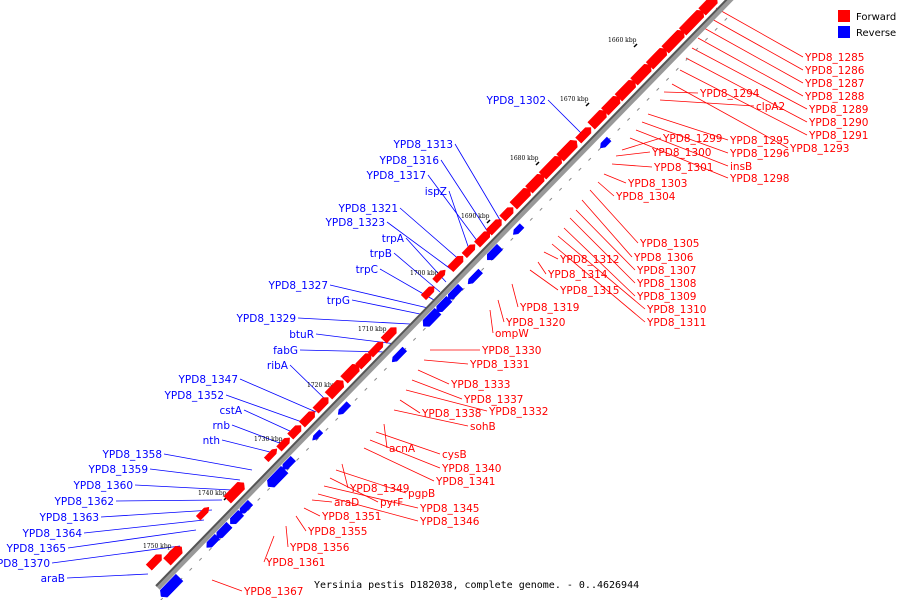 This screenshot has height=600, width=900. I want to click on reverse-gene-label: btuR, so click(301, 335).